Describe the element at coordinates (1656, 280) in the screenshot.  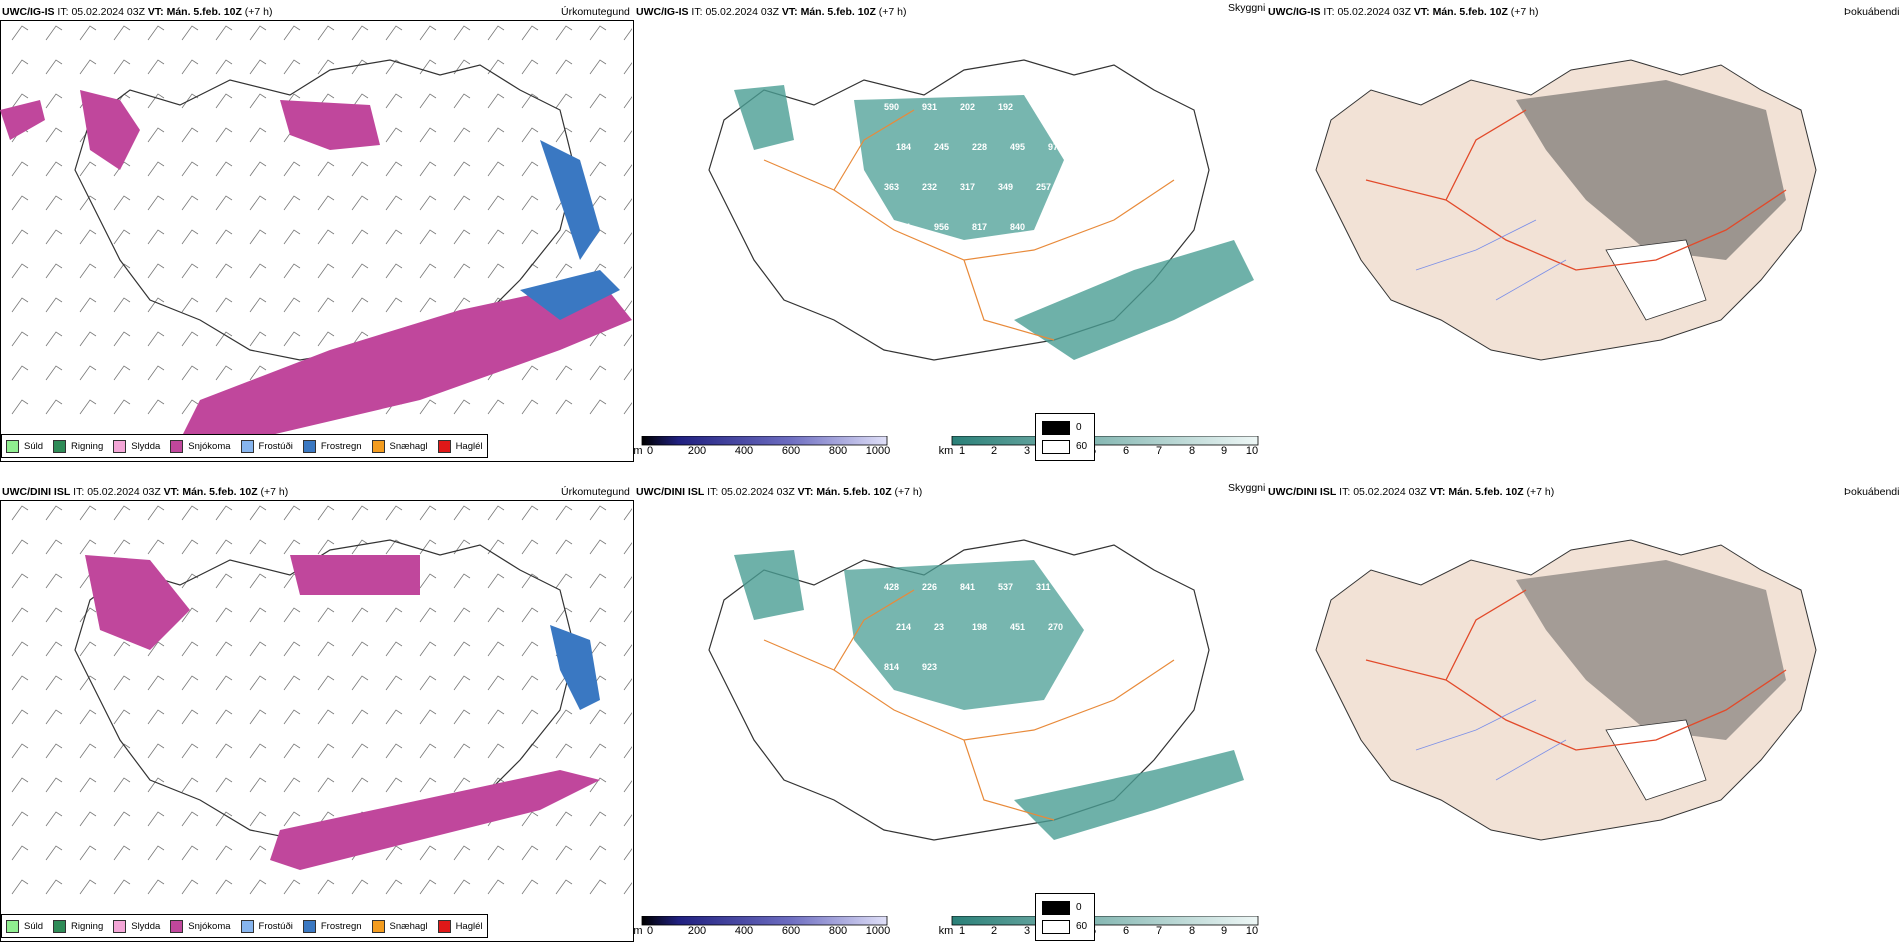
I see `glacier` at that location.